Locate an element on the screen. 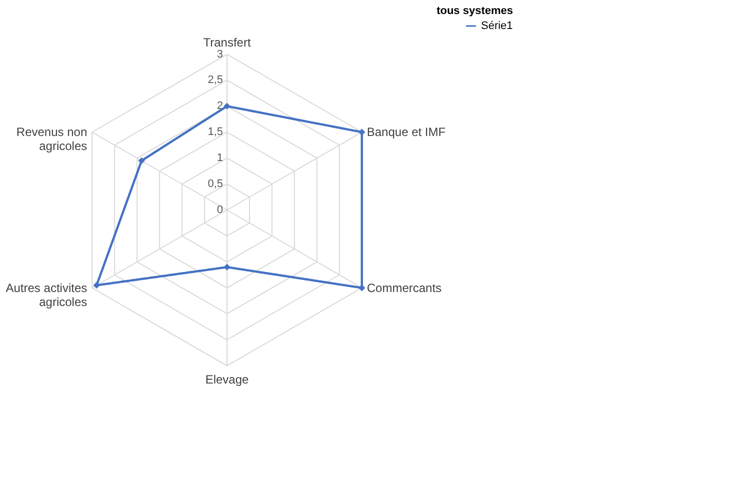 The height and width of the screenshot is (480, 742). y-tick-label: 0 is located at coordinates (219, 210).